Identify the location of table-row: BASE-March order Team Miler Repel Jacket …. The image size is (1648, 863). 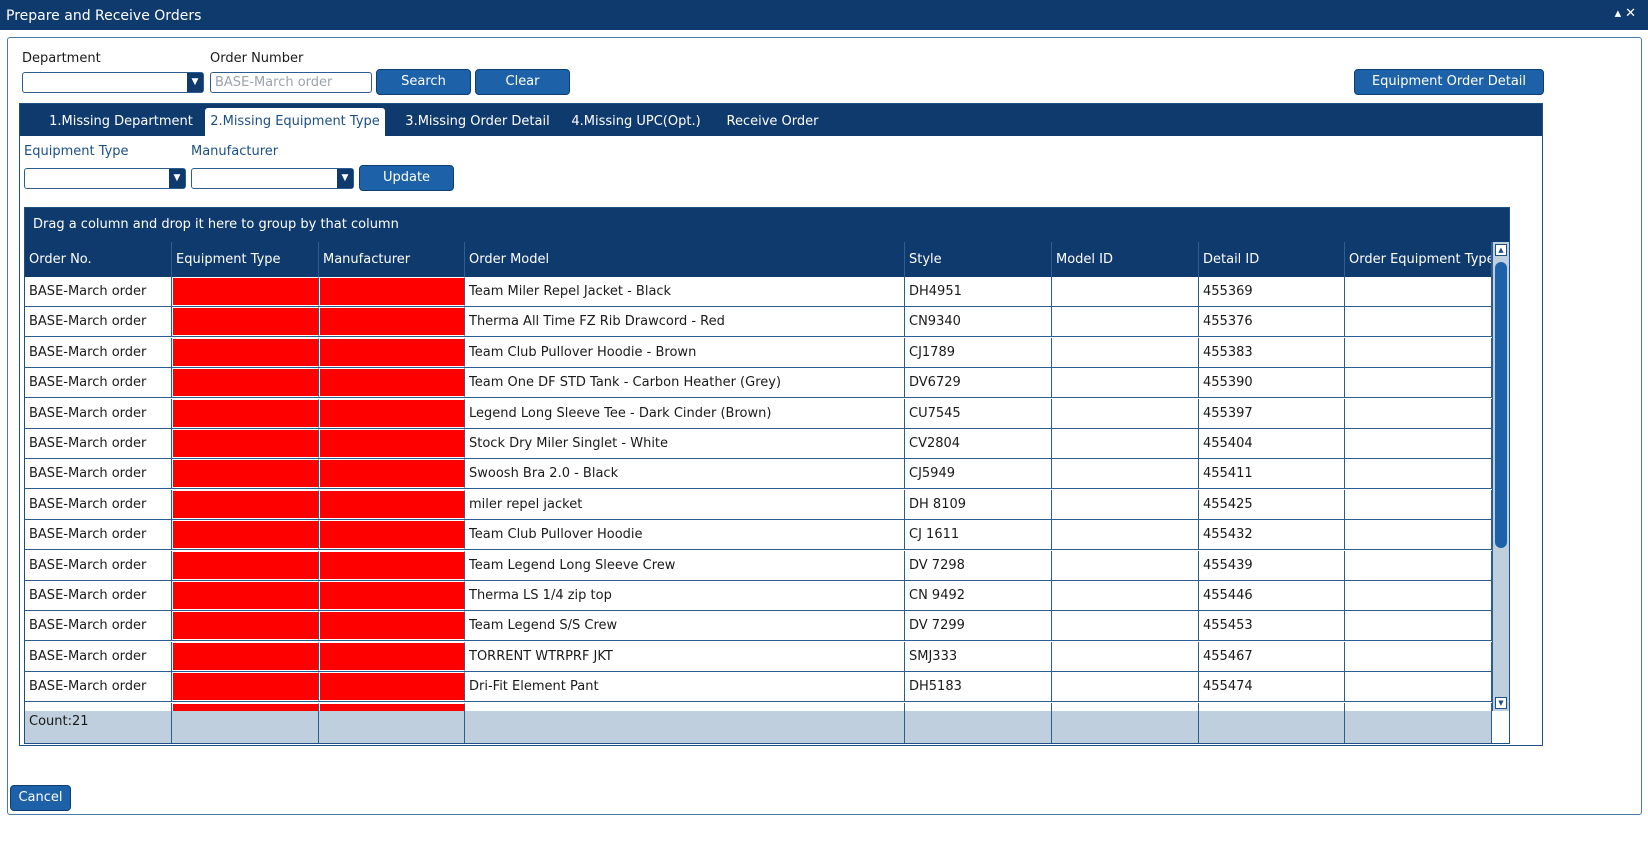
(758, 292).